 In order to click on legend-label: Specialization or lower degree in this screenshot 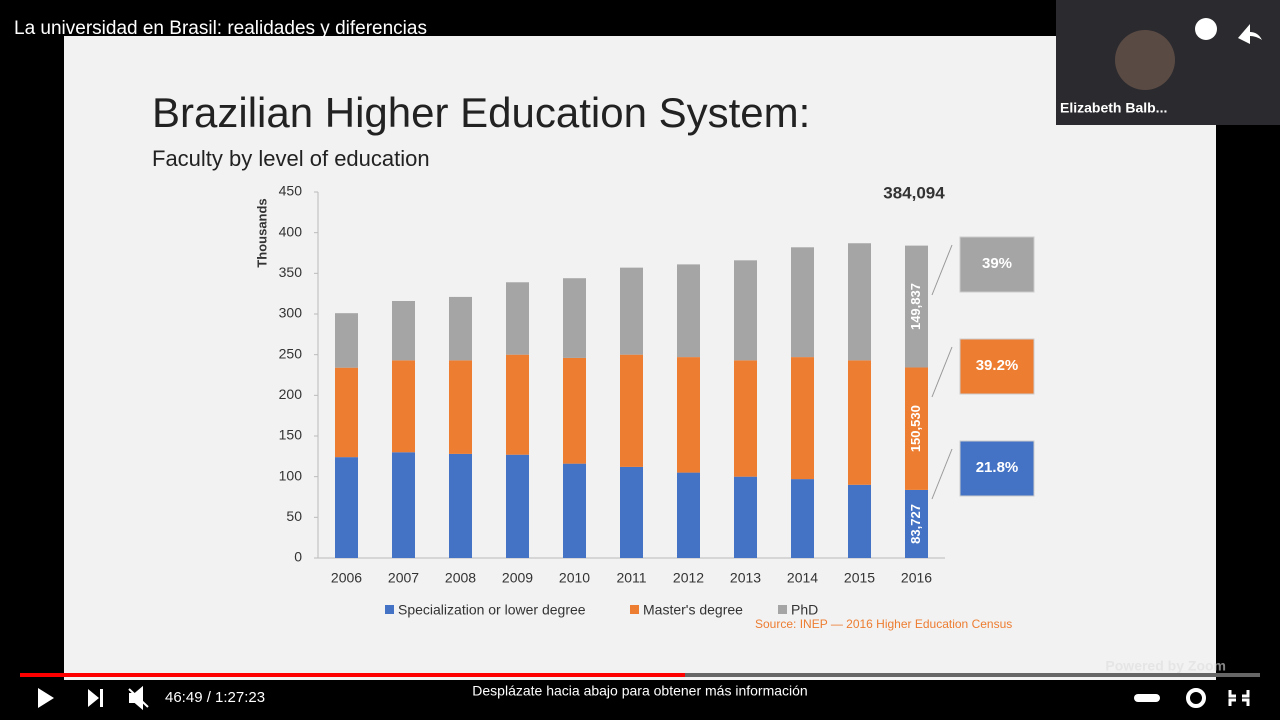, I will do `click(492, 610)`.